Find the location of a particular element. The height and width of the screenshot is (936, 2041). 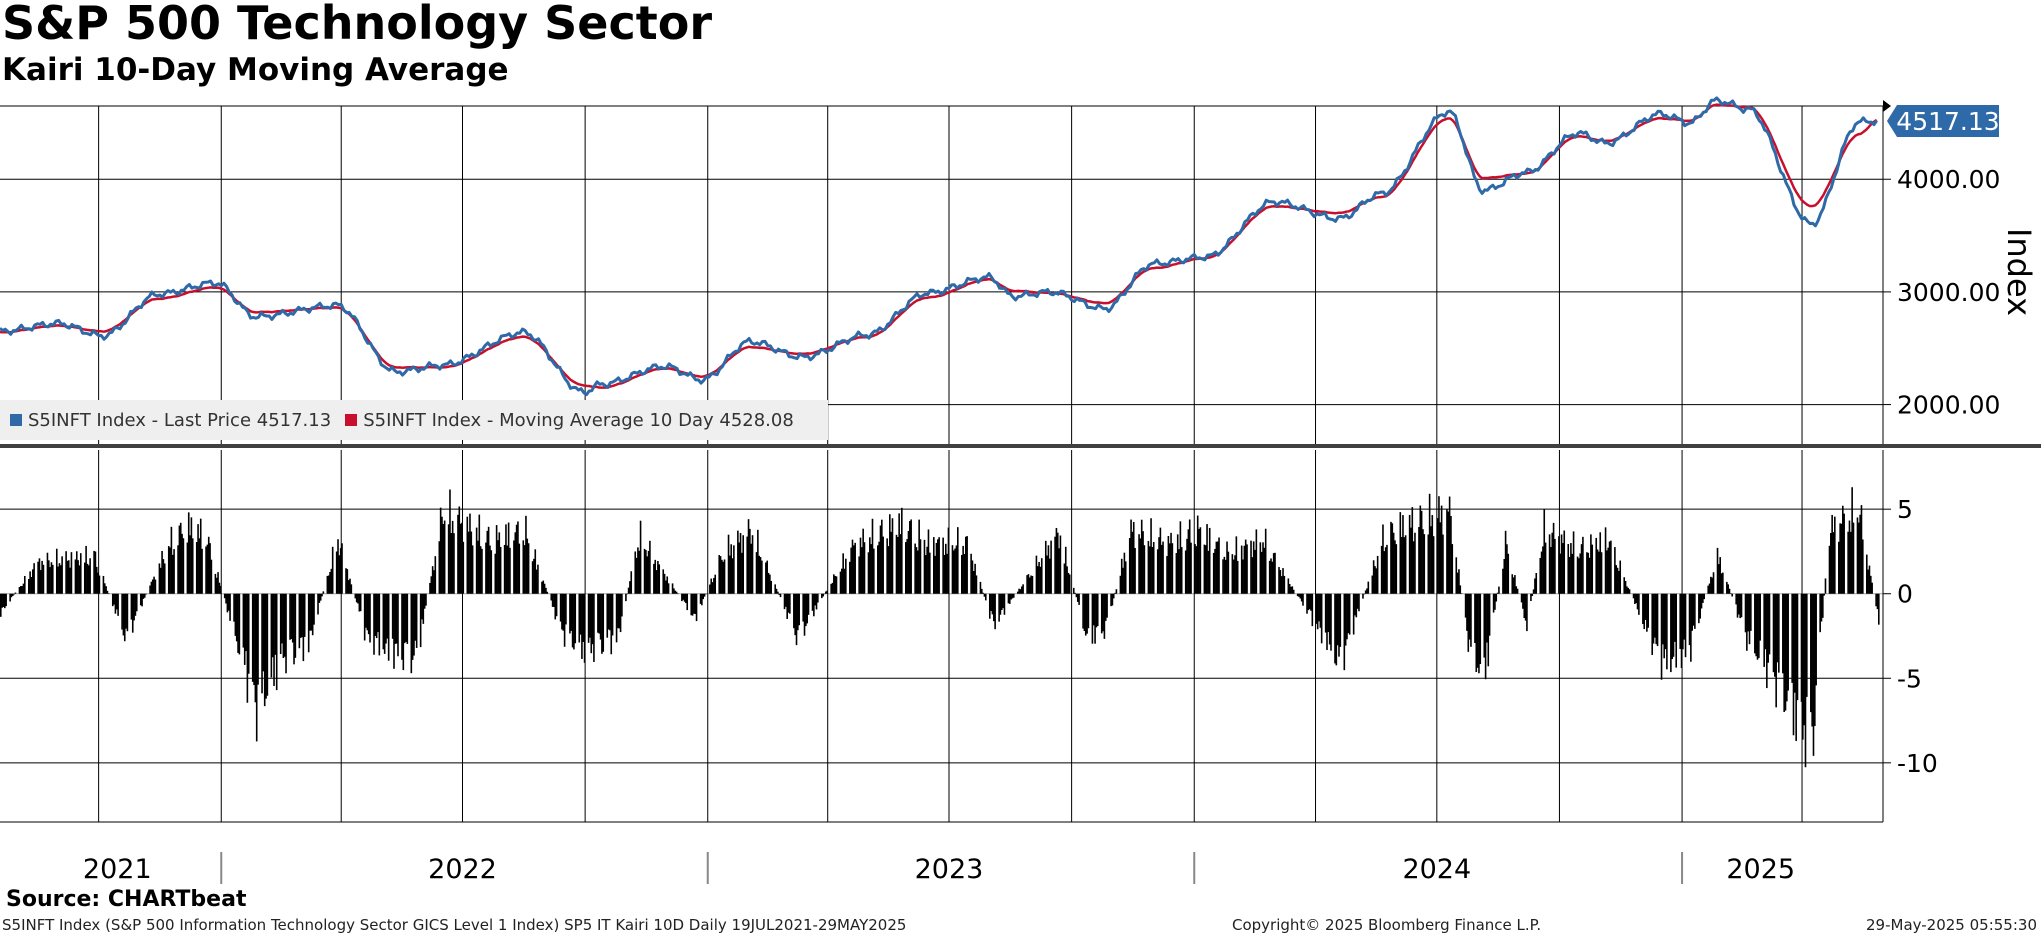

year-label: 2025 is located at coordinates (1760, 869).